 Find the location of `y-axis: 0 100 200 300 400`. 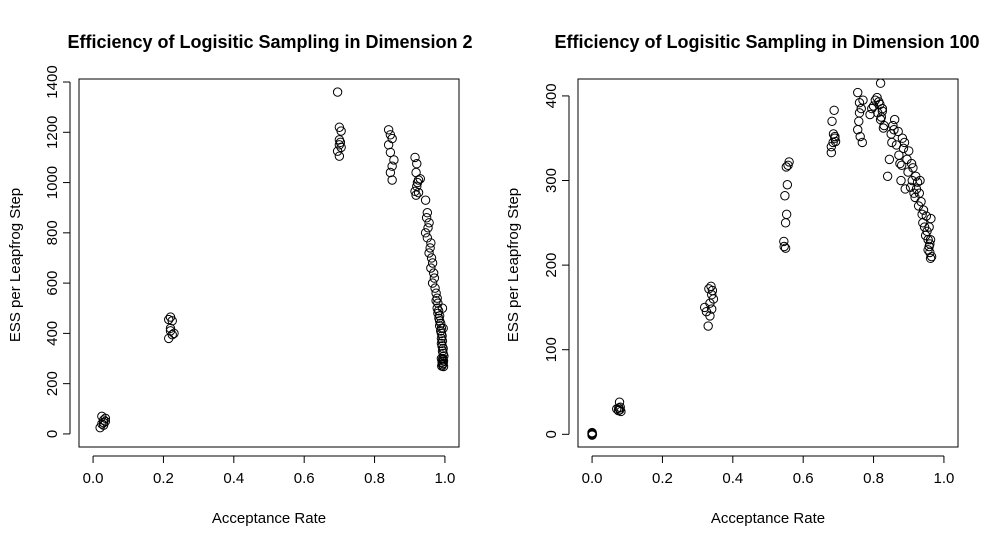

y-axis: 0 100 200 300 400 is located at coordinates (556, 260).